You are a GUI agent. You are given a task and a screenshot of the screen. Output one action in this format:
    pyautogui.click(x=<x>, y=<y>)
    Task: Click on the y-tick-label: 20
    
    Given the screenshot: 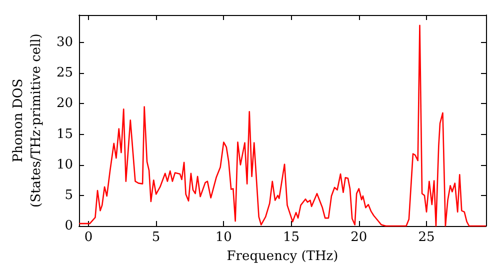 What is the action you would take?
    pyautogui.click(x=64, y=104)
    